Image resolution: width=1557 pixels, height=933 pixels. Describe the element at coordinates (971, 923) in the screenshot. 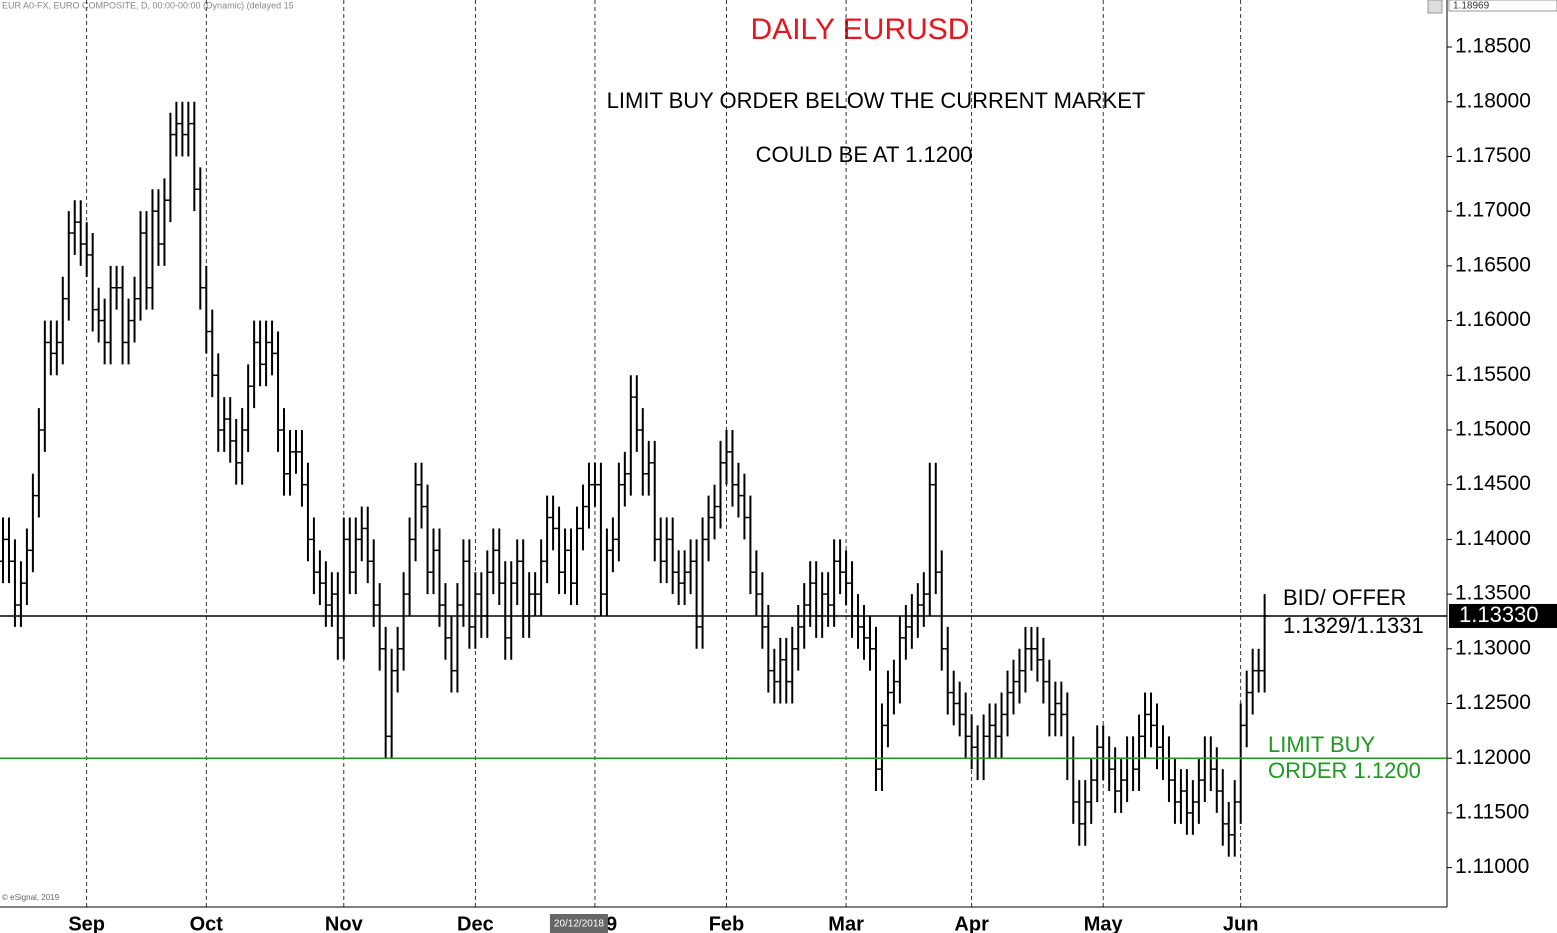

I see `x-tick-label: Apr` at that location.